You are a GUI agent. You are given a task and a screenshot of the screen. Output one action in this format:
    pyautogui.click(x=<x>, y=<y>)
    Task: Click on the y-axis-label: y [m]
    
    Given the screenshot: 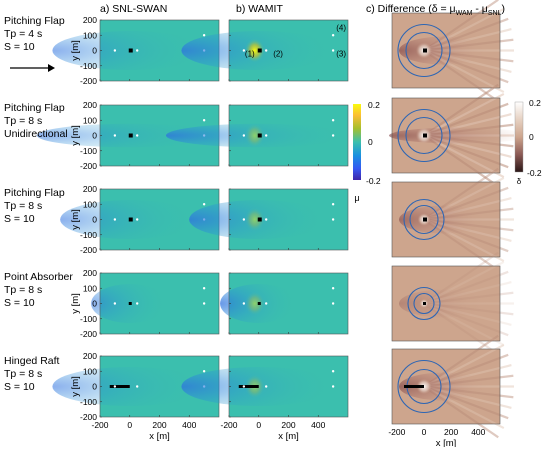 What is the action you would take?
    pyautogui.click(x=75, y=303)
    